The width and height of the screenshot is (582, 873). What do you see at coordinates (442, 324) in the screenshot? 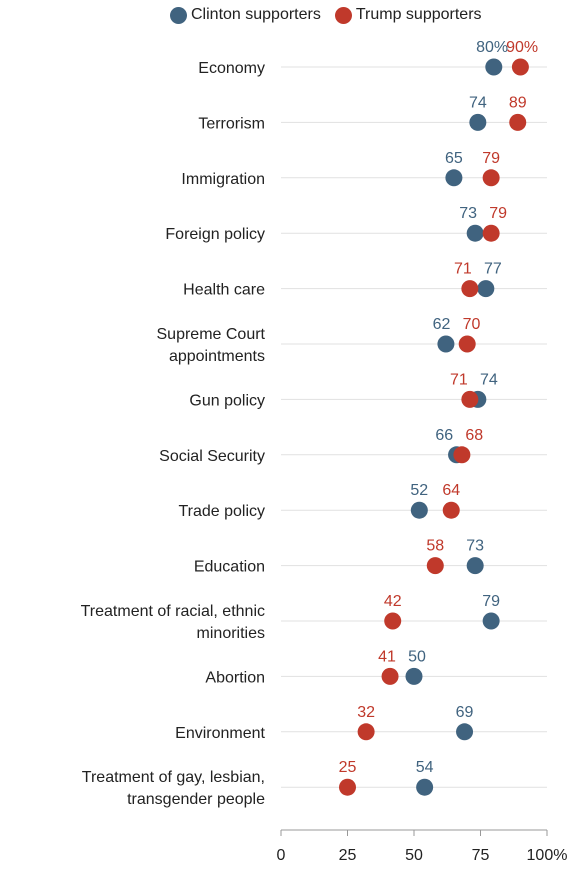
I see `clinton-value-label: 62` at bounding box center [442, 324].